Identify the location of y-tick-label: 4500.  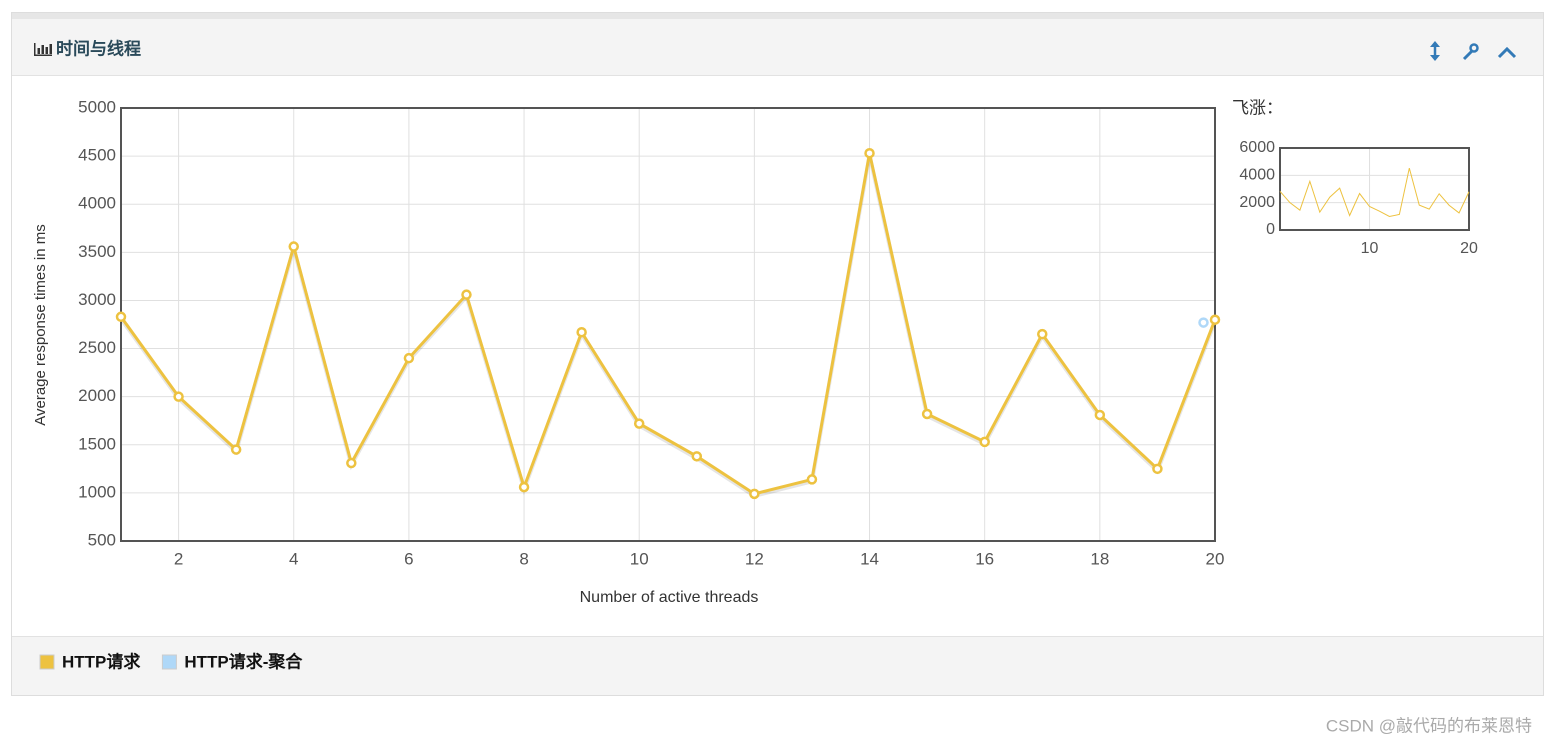
(97, 155).